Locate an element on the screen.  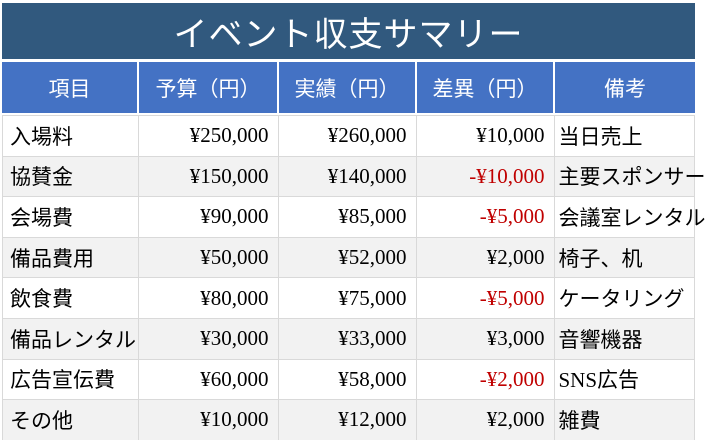
header-item: 項目 is located at coordinates (70, 87).